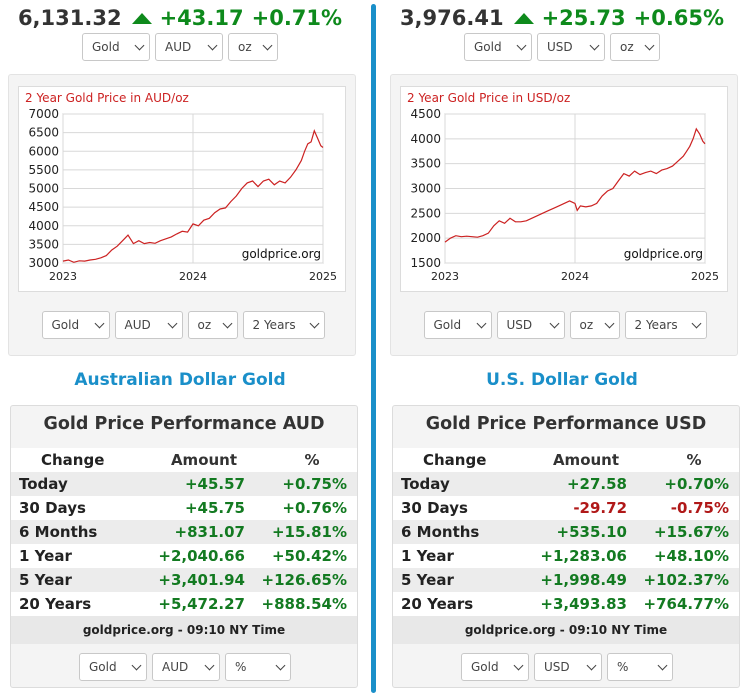  I want to click on chart-currency-select-value: USD, so click(519, 325).